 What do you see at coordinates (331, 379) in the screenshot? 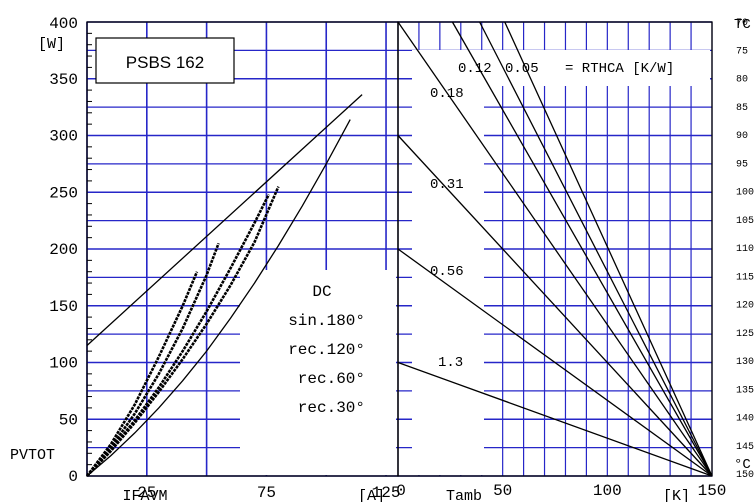
I see `legend-entry: rec.60°` at bounding box center [331, 379].